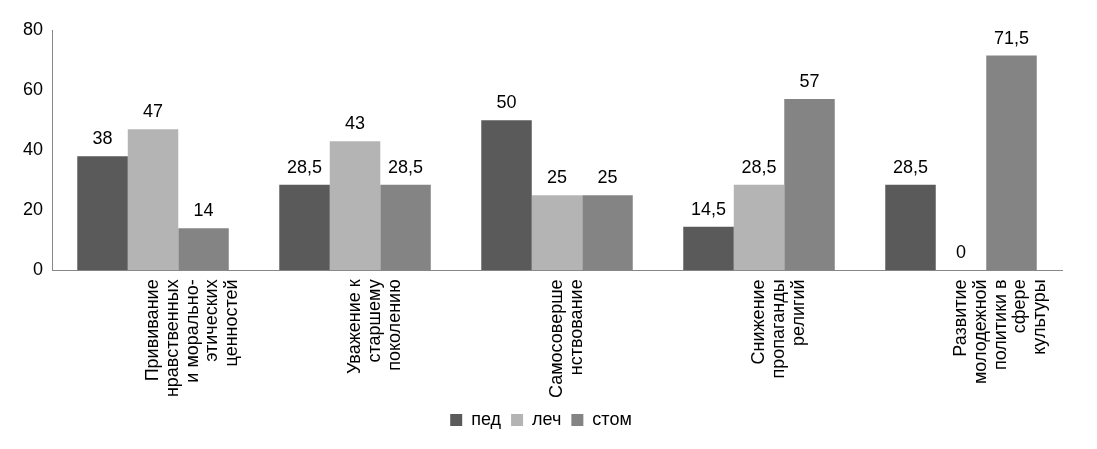 The image size is (1097, 449). Describe the element at coordinates (612, 418) in the screenshot. I see `legend-label: стом` at that location.